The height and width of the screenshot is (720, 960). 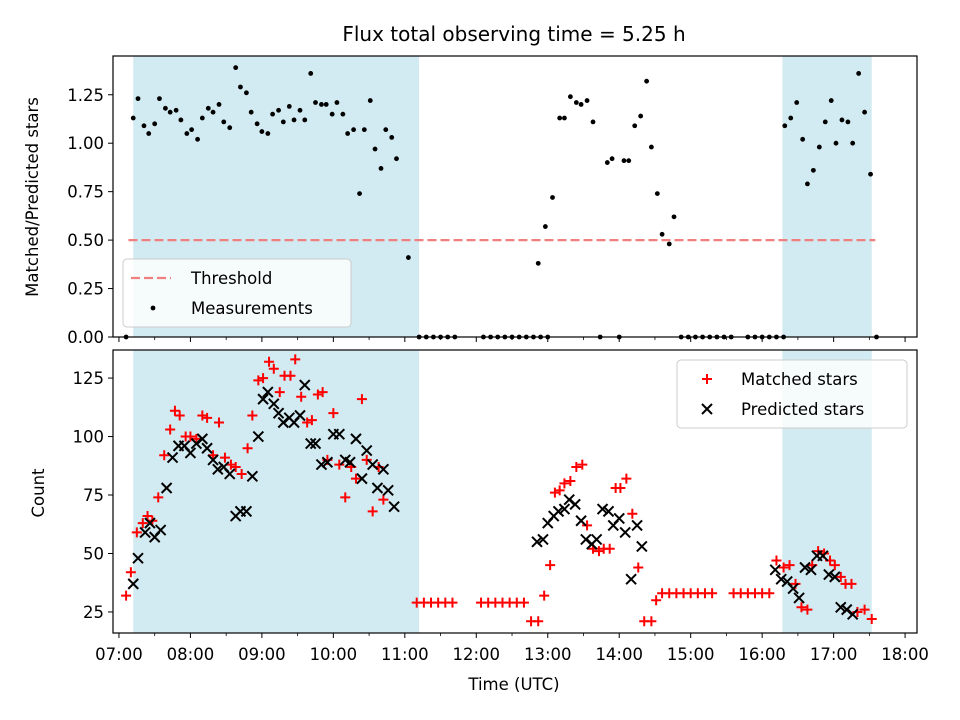 What do you see at coordinates (513, 34) in the screenshot?
I see `chart-title: Flux total observing time = 5.25 h` at bounding box center [513, 34].